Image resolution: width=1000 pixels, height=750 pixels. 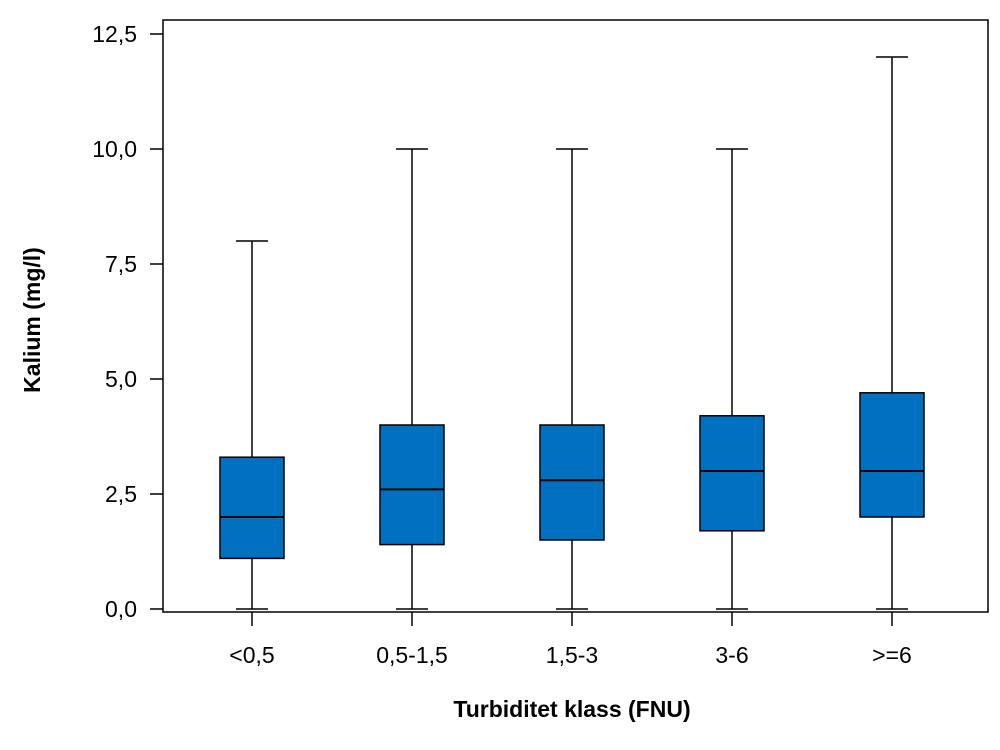 What do you see at coordinates (127, 321) in the screenshot?
I see `y-axis: 0,0 2,5 5,0 7,5 10,0 12,5` at bounding box center [127, 321].